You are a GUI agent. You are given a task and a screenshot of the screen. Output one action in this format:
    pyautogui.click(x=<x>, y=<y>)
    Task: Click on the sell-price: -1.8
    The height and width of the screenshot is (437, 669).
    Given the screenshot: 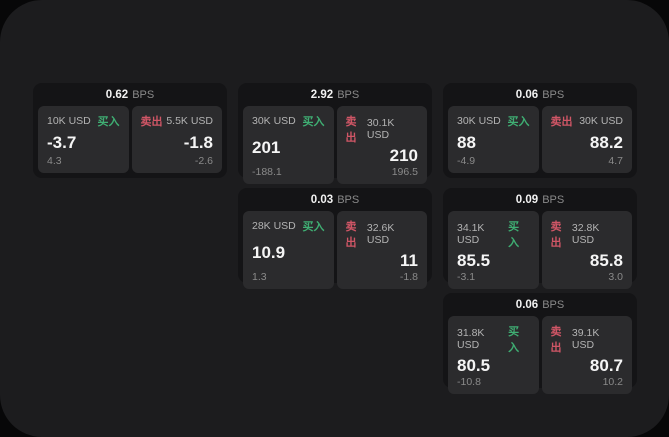 What is the action you would take?
    pyautogui.click(x=198, y=142)
    